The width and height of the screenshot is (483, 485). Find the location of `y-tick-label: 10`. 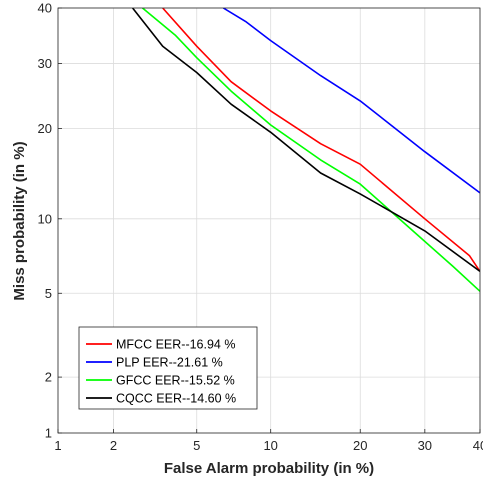

y-tick-label: 10 is located at coordinates (45, 218).